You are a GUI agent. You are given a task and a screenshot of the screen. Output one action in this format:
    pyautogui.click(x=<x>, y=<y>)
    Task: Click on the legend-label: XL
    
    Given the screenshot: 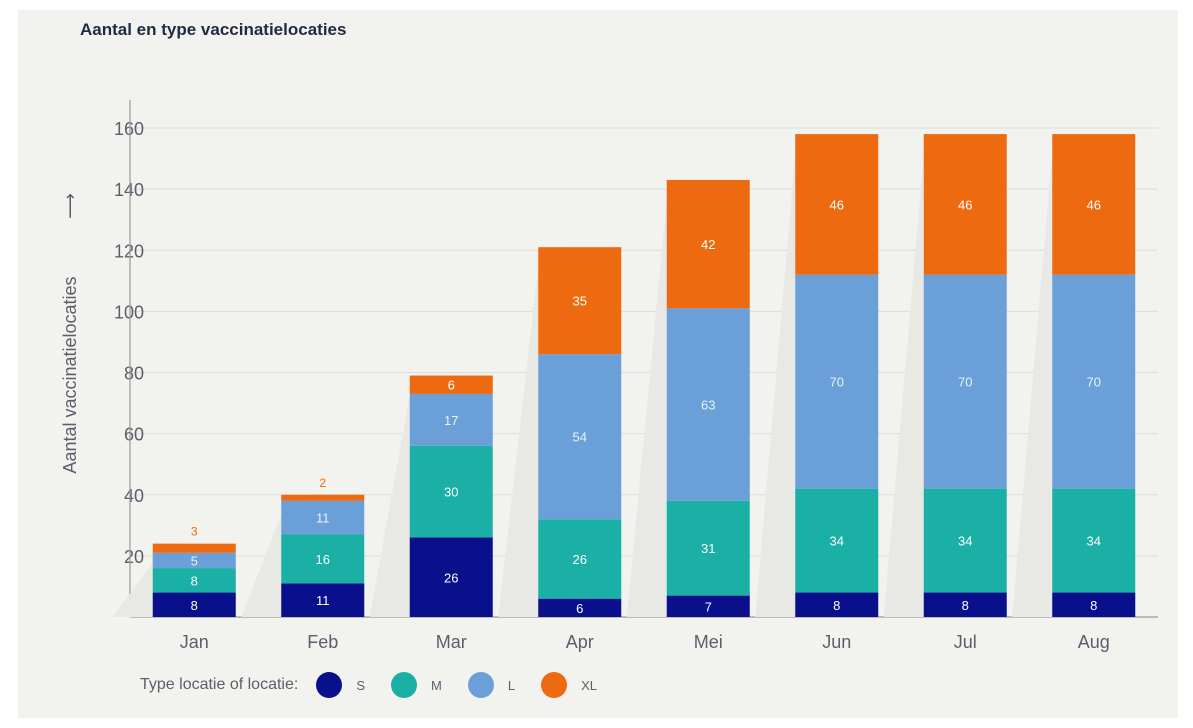 What is the action you would take?
    pyautogui.click(x=589, y=685)
    